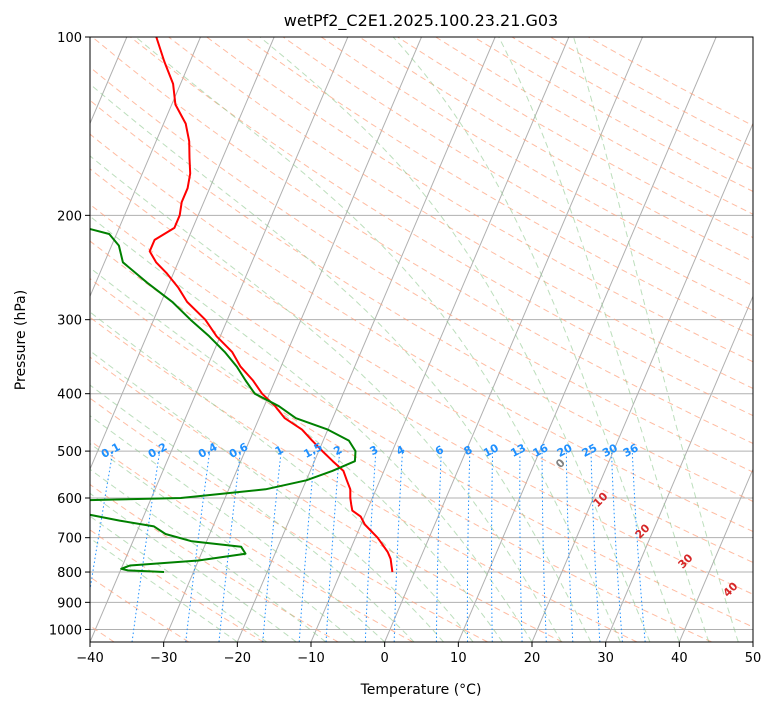  I want to click on mixing-ratio-label: 0.6, so click(239, 450).